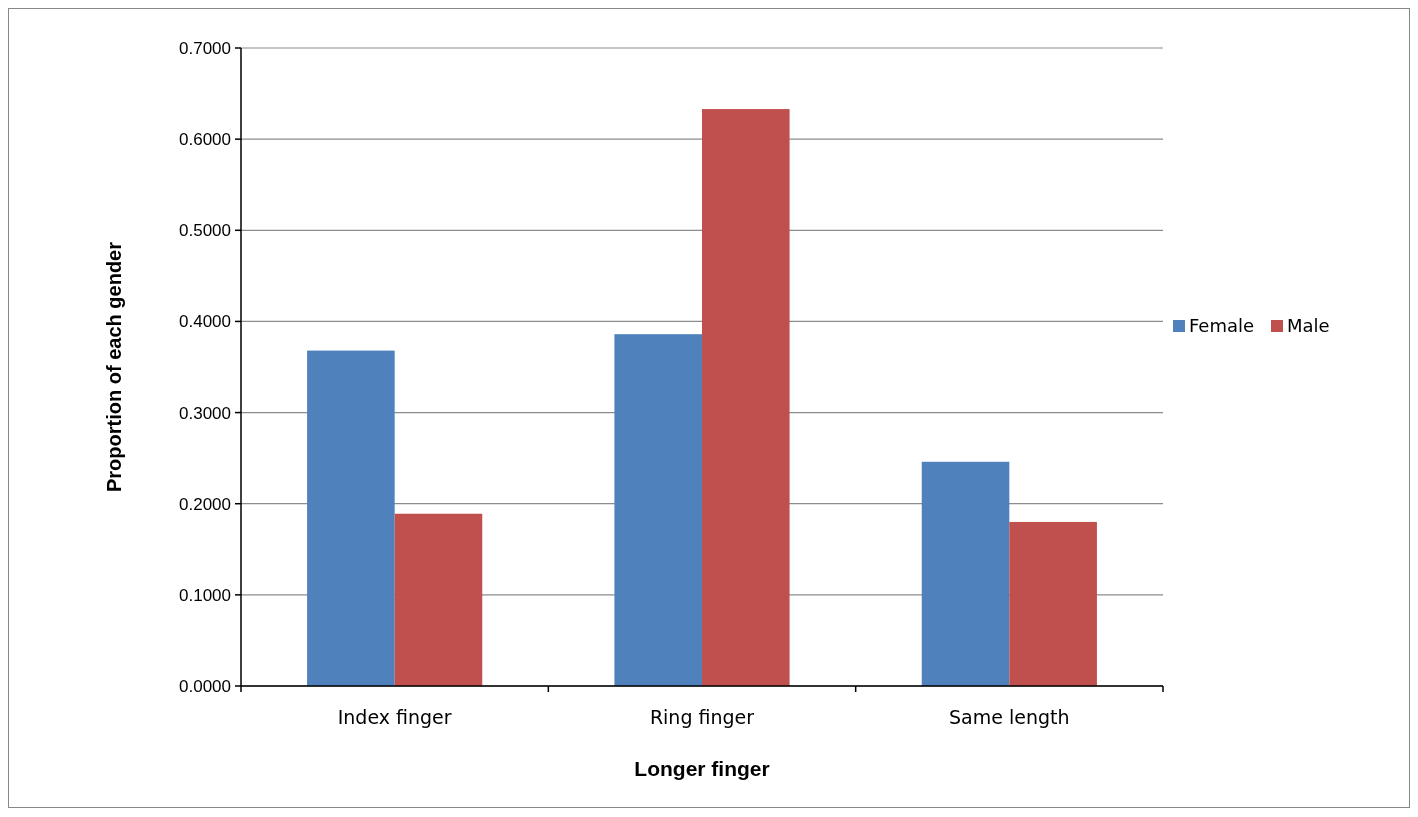 The height and width of the screenshot is (817, 1418). What do you see at coordinates (394, 717) in the screenshot?
I see `x-tick-label: Index finger` at bounding box center [394, 717].